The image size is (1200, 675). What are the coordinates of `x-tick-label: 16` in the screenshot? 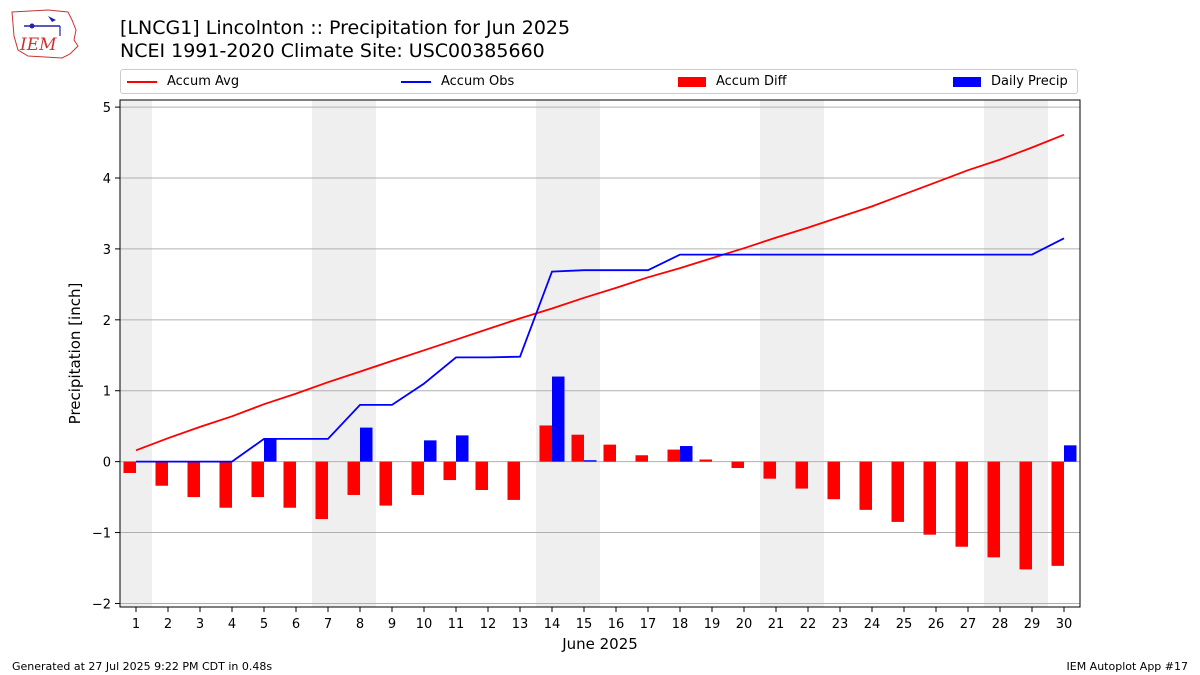 It's located at (616, 624).